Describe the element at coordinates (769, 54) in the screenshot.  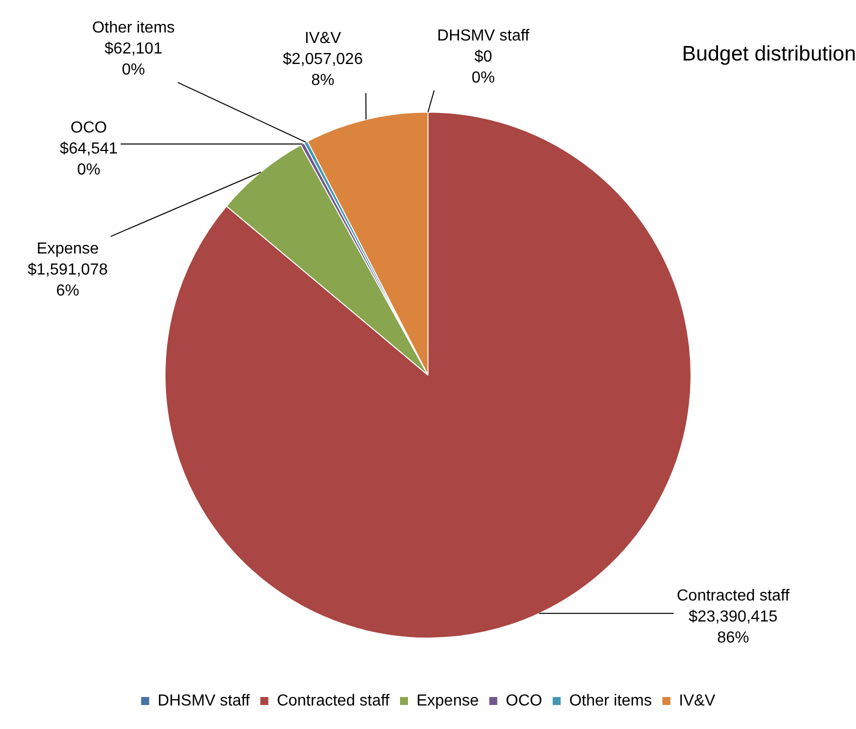
I see `text: Budget distribution` at that location.